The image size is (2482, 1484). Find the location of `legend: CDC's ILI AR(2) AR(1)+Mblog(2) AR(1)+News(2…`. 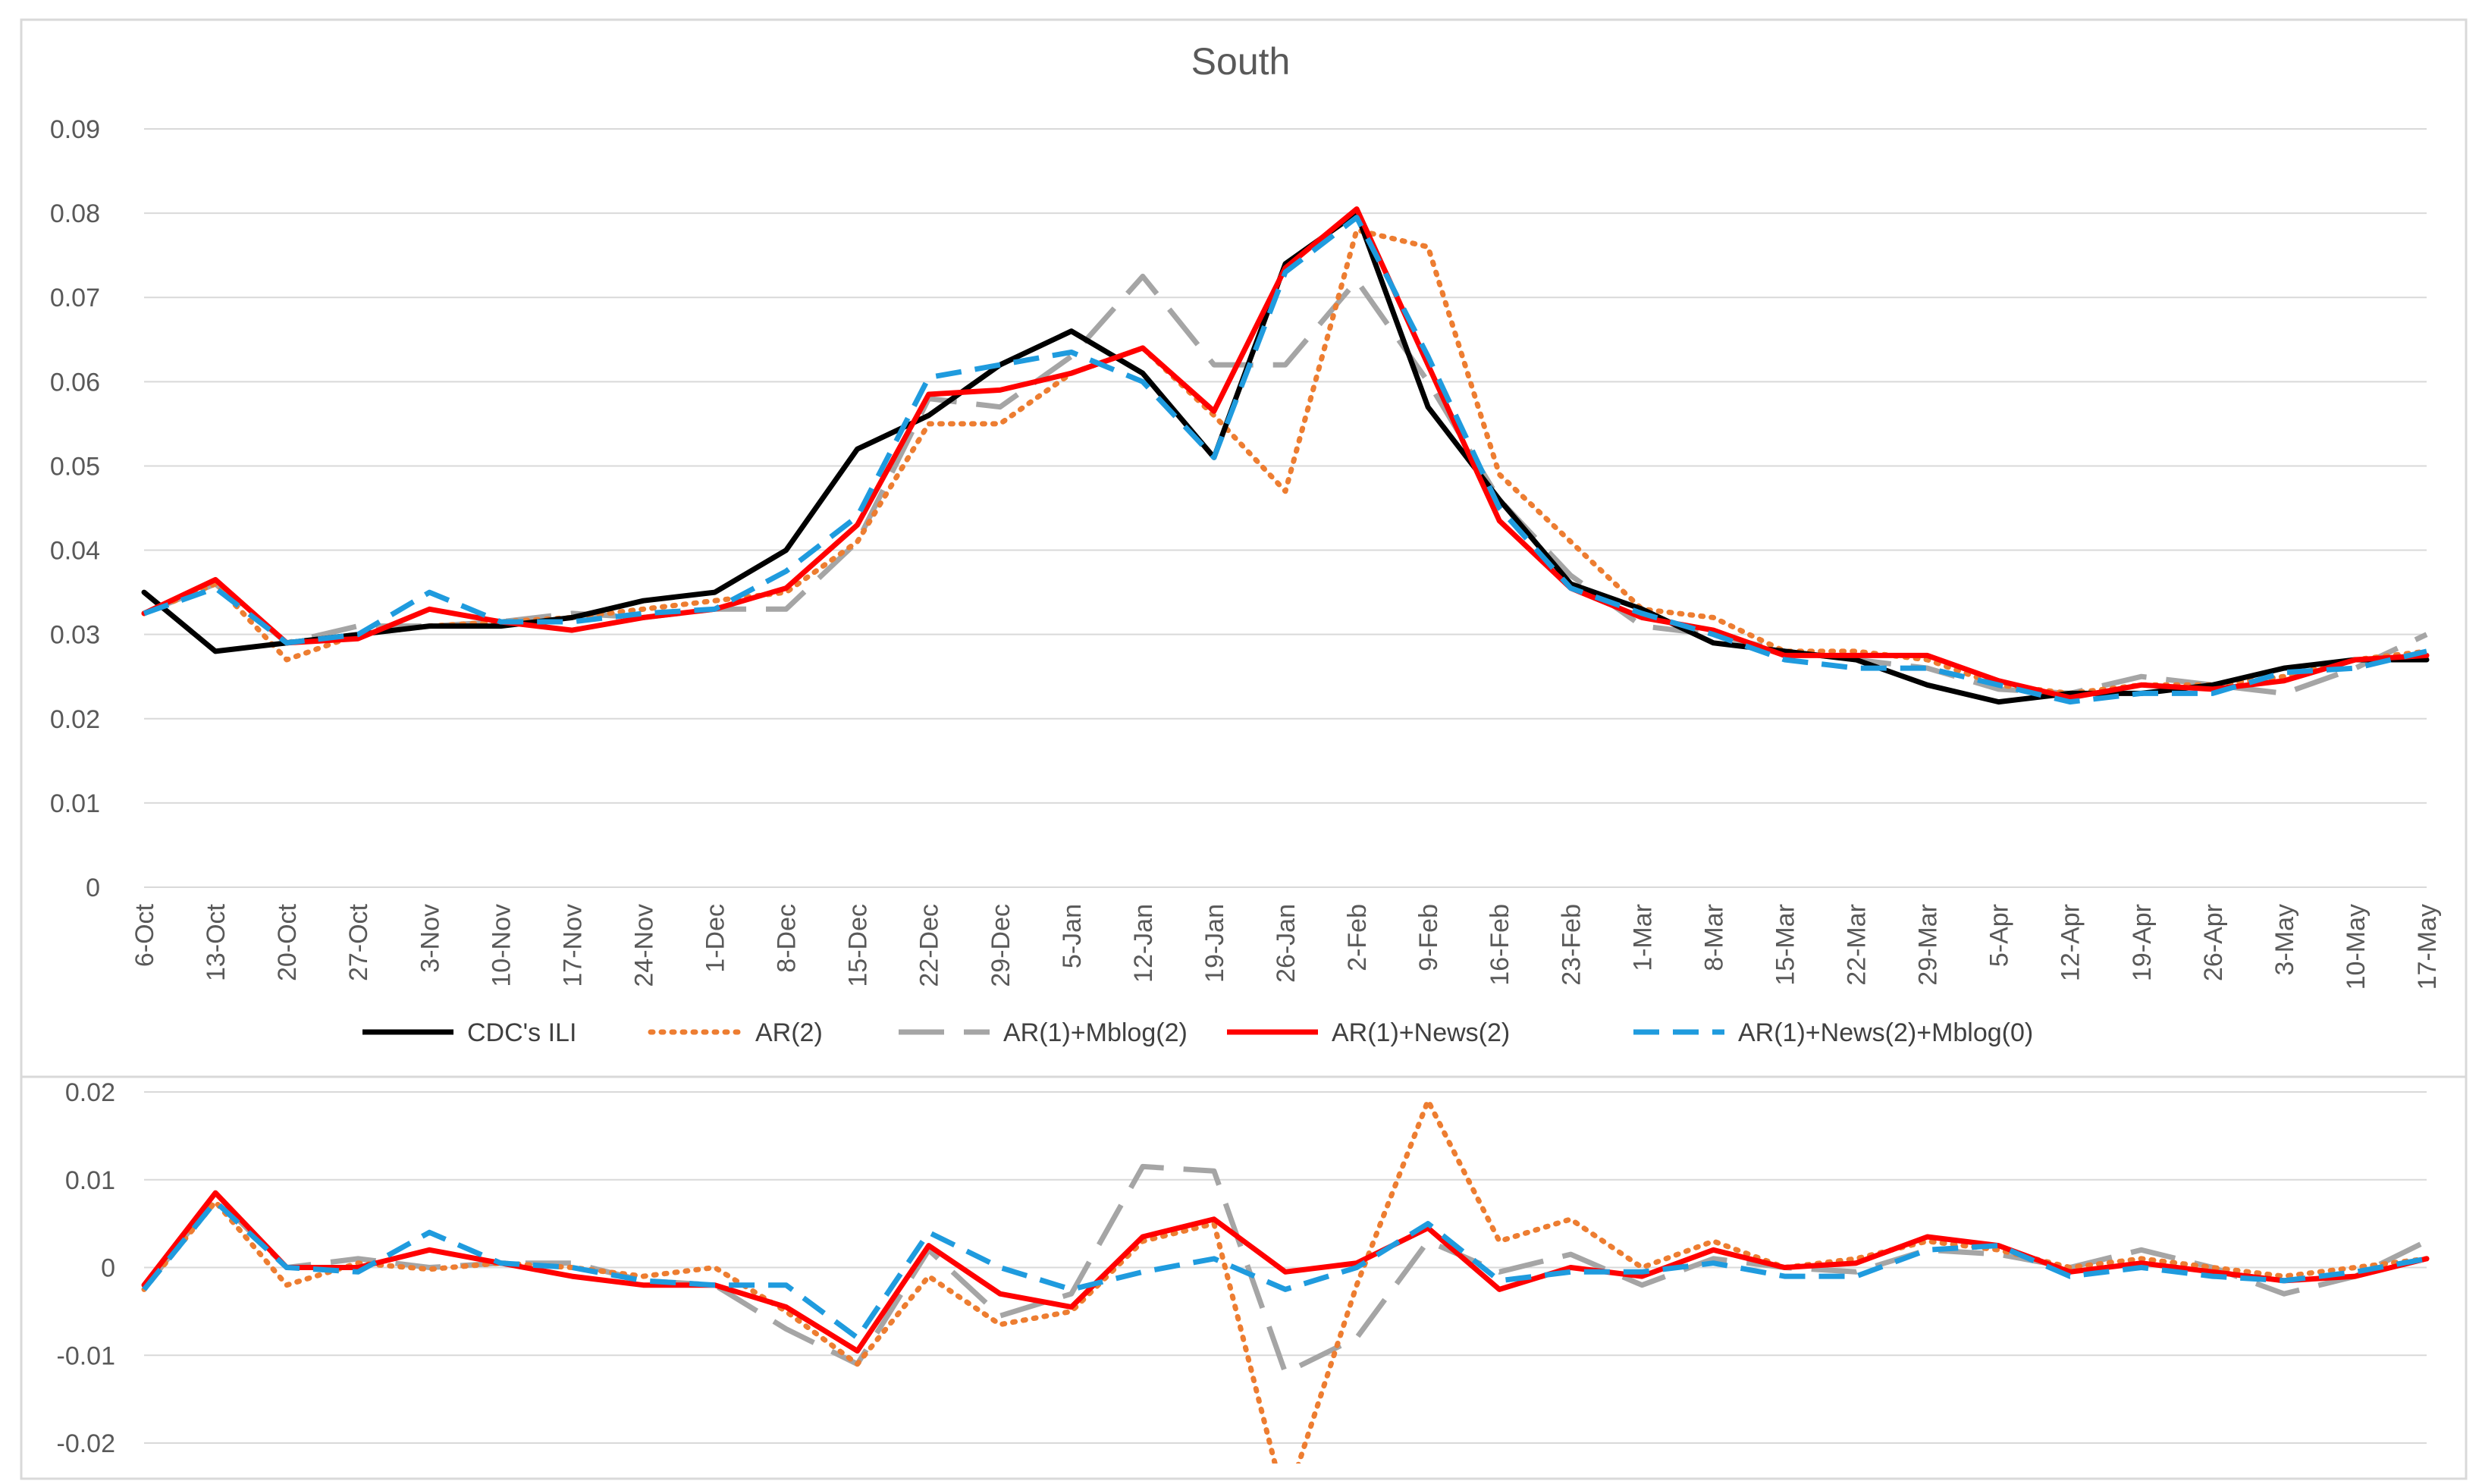

legend: CDC's ILI AR(2) AR(1)+Mblog(2) AR(1)+News(2… is located at coordinates (1197, 1032).